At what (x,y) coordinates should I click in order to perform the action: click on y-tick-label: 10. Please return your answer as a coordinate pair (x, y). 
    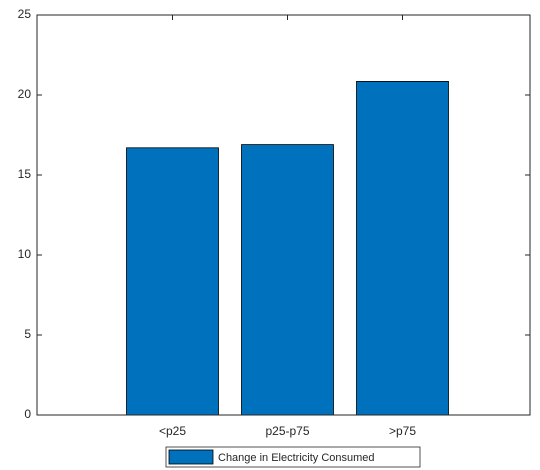
    Looking at the image, I should click on (25, 254).